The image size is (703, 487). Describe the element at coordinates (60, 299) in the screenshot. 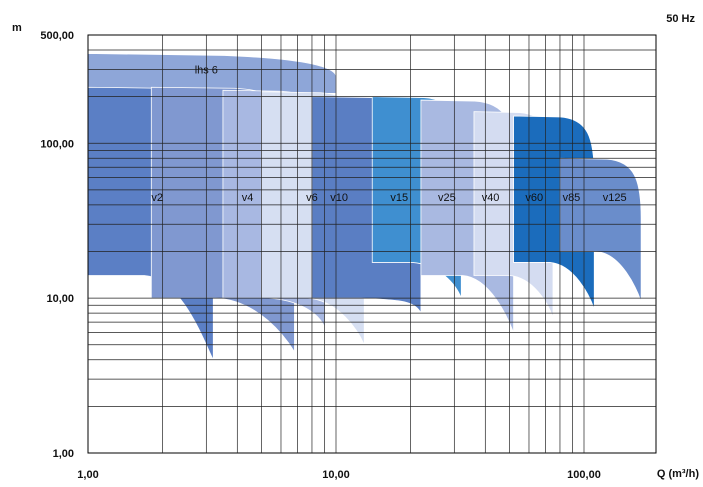

I see `y-tick-label: 10,00` at that location.